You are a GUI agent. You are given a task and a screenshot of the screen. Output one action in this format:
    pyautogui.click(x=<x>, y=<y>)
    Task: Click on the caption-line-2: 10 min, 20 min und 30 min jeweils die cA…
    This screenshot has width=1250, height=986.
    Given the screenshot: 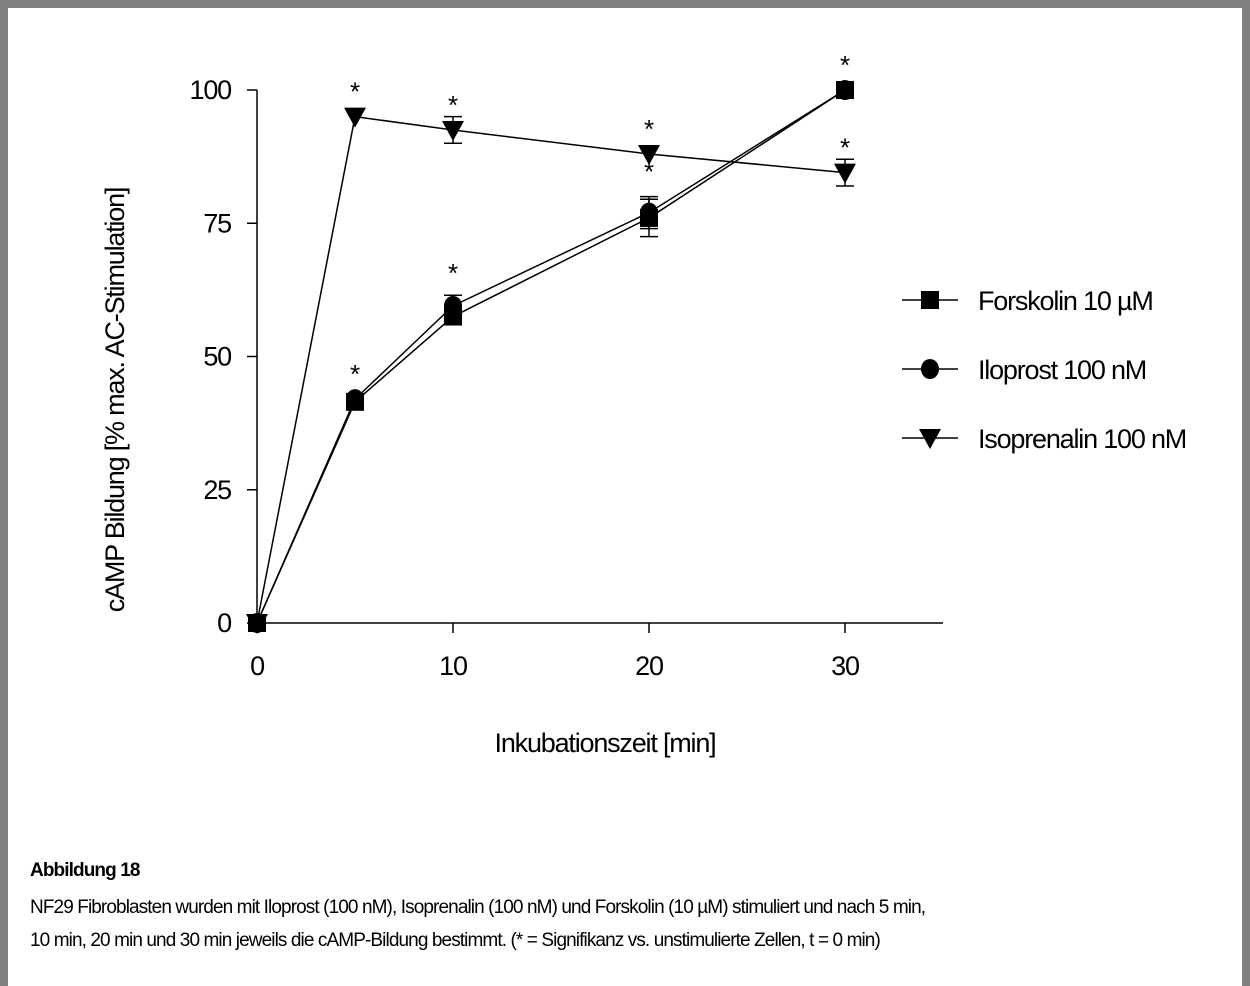 What is the action you would take?
    pyautogui.click(x=455, y=940)
    